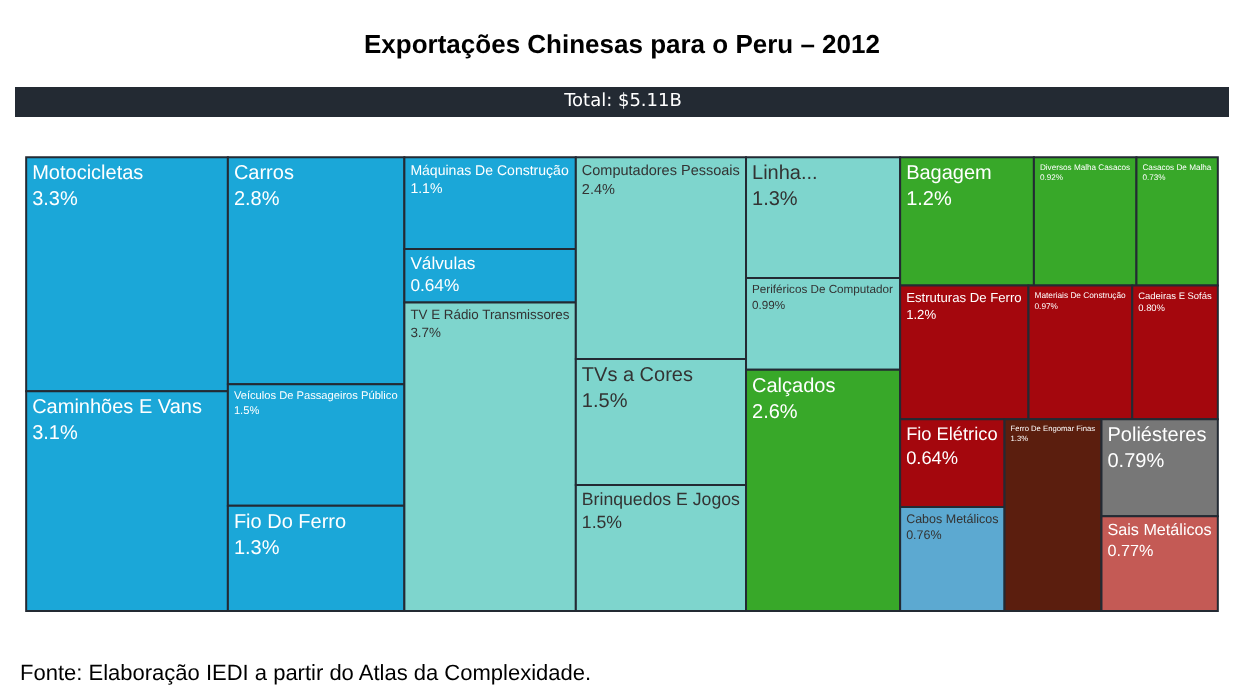 Image resolution: width=1244 pixels, height=690 pixels. I want to click on category-label: Sais Metálicos, so click(1159, 530).